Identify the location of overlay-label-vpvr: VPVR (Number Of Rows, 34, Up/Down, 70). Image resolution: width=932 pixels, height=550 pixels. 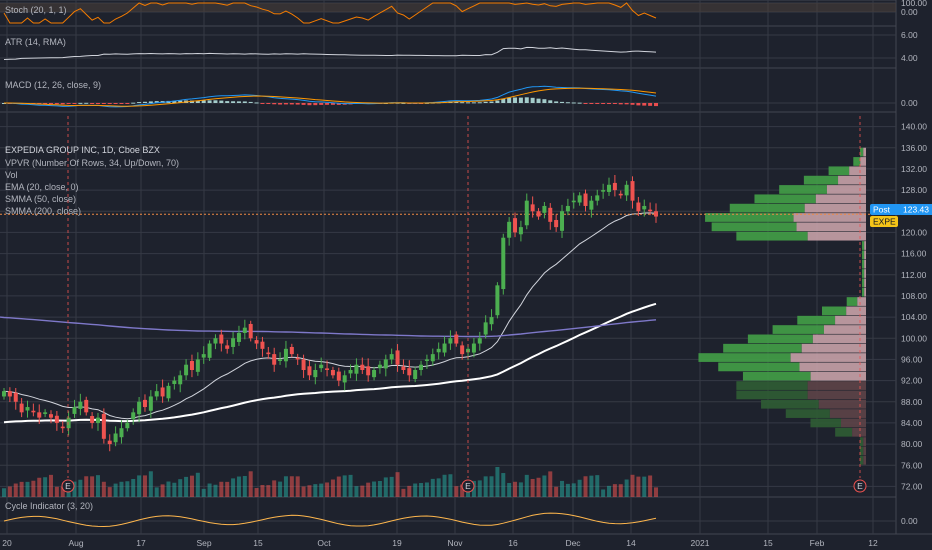
(92, 163).